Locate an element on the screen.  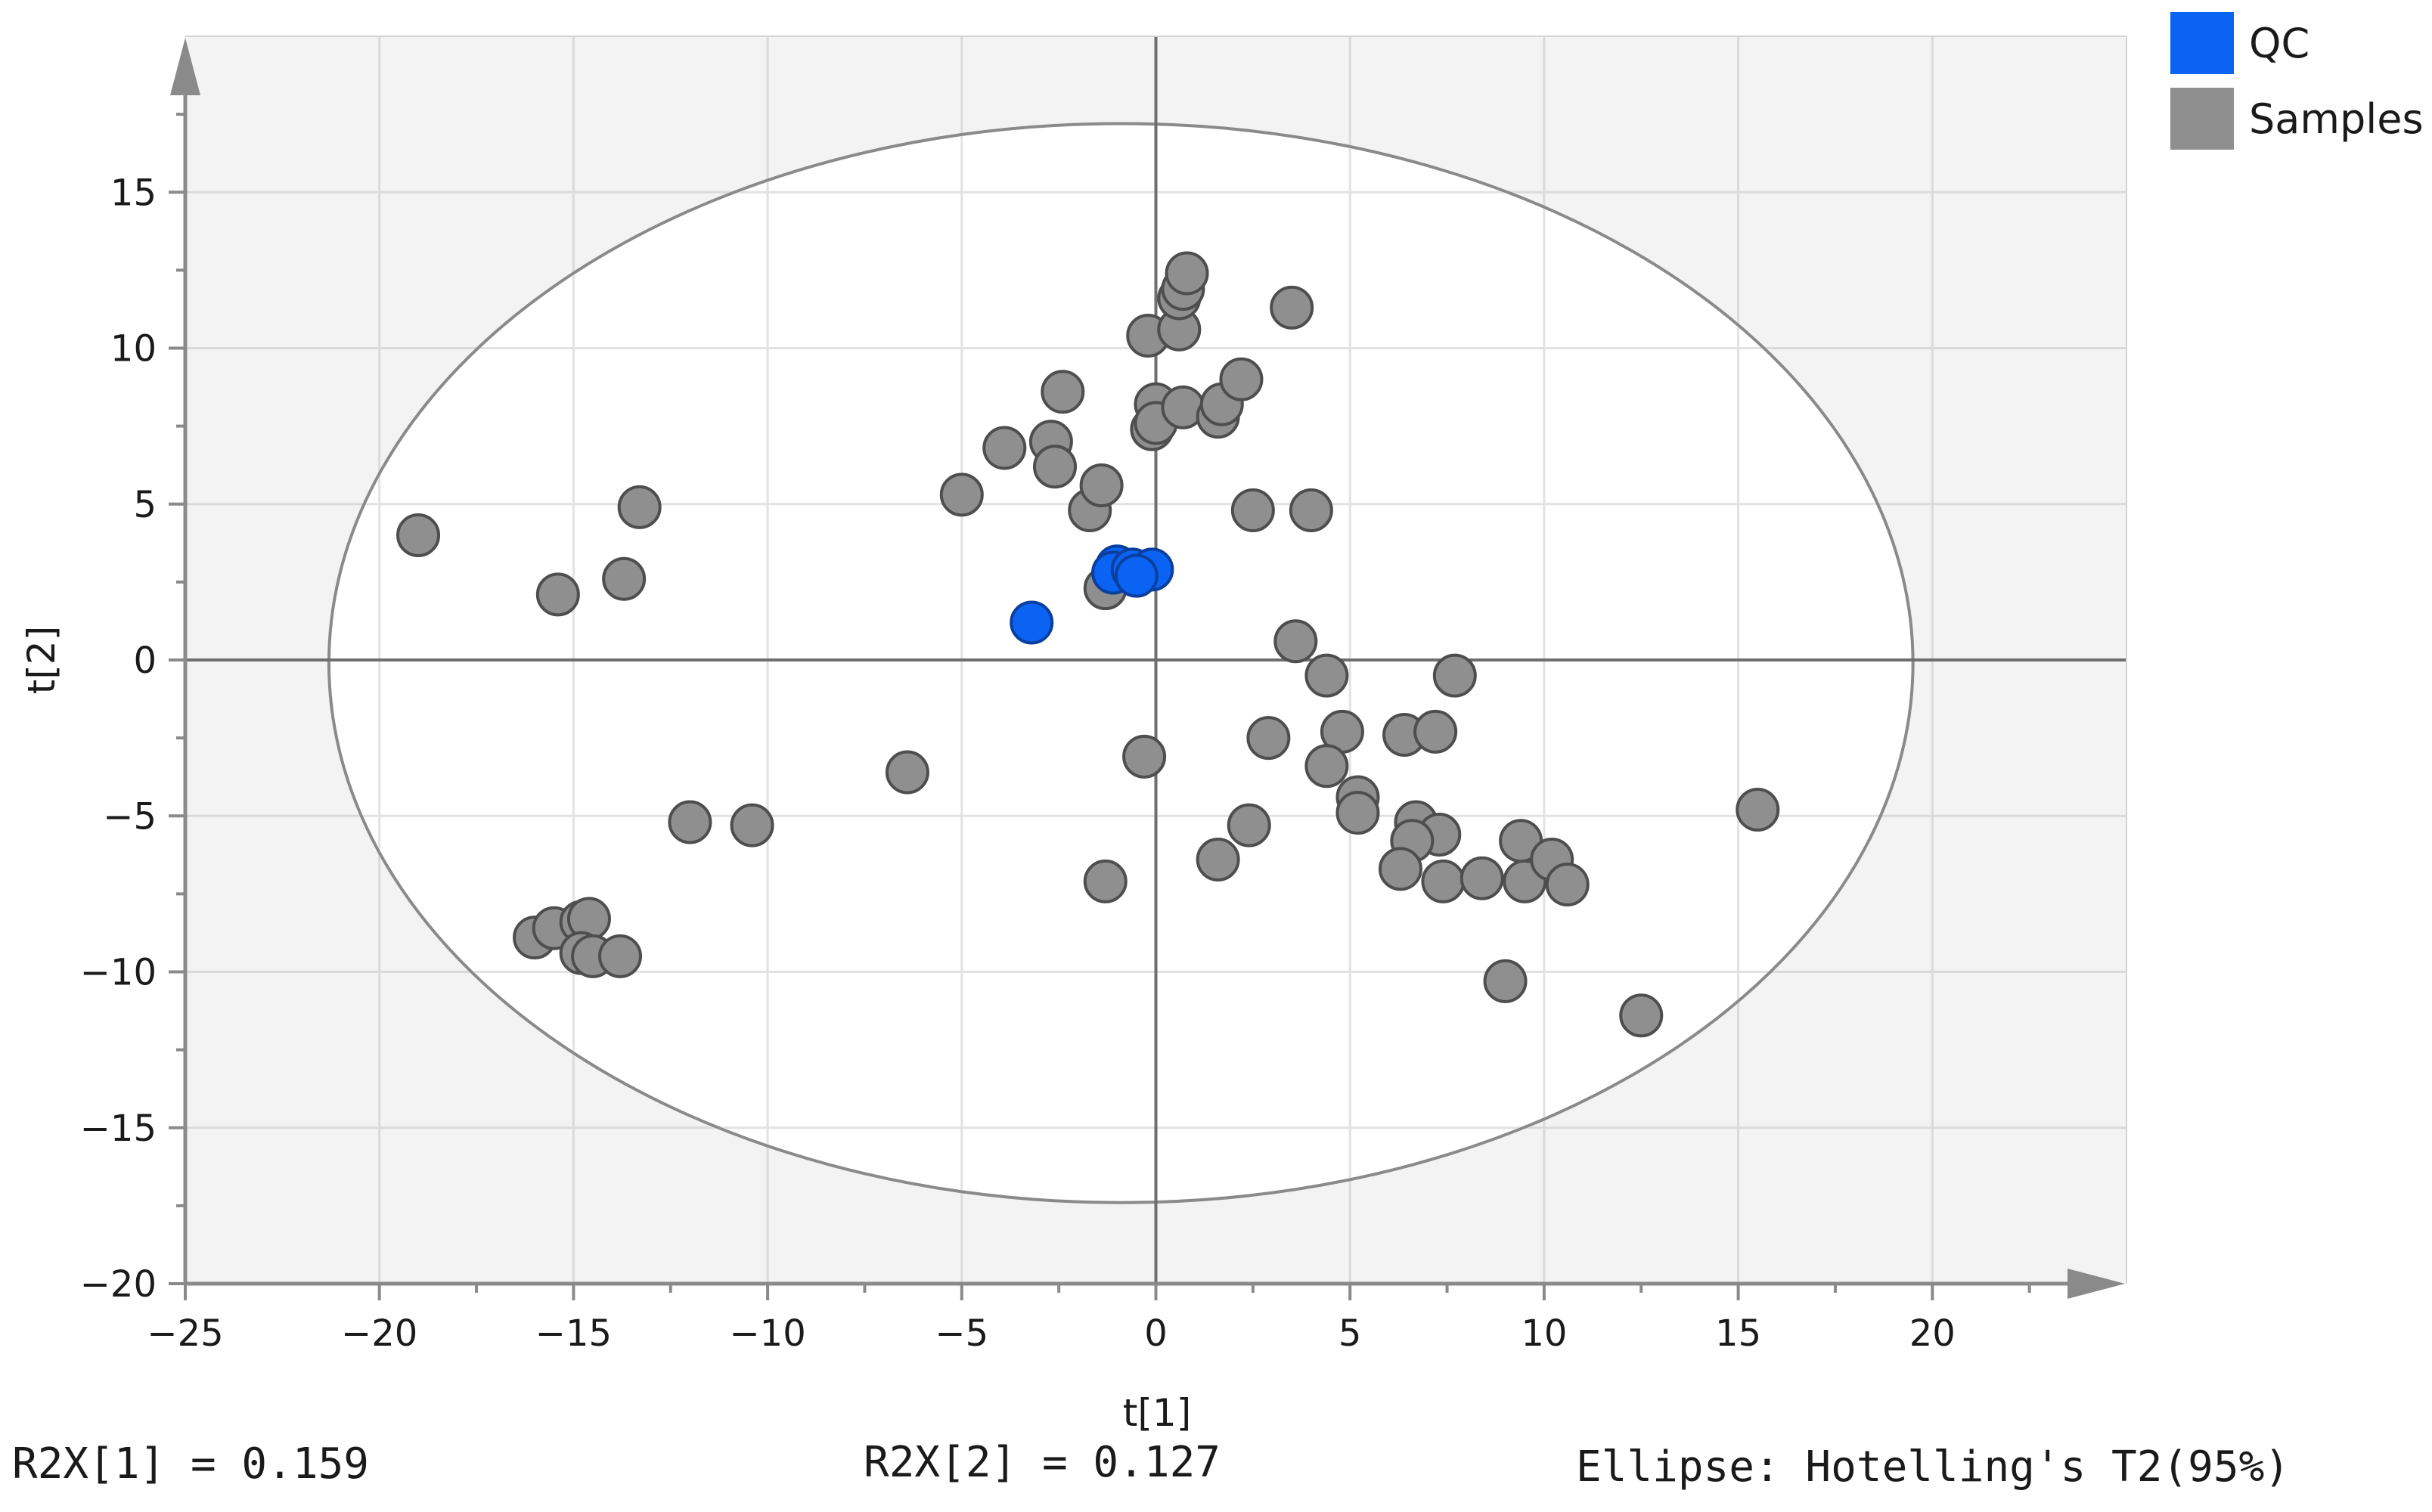
y-tick-label: −15 is located at coordinates (118, 1129).